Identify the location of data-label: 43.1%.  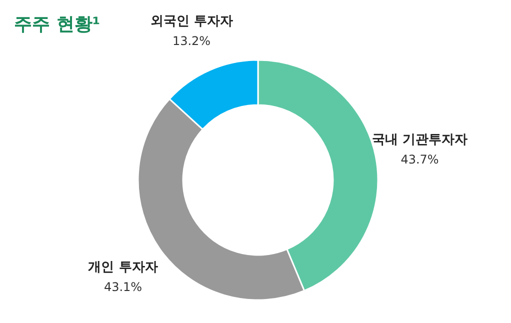
(123, 287).